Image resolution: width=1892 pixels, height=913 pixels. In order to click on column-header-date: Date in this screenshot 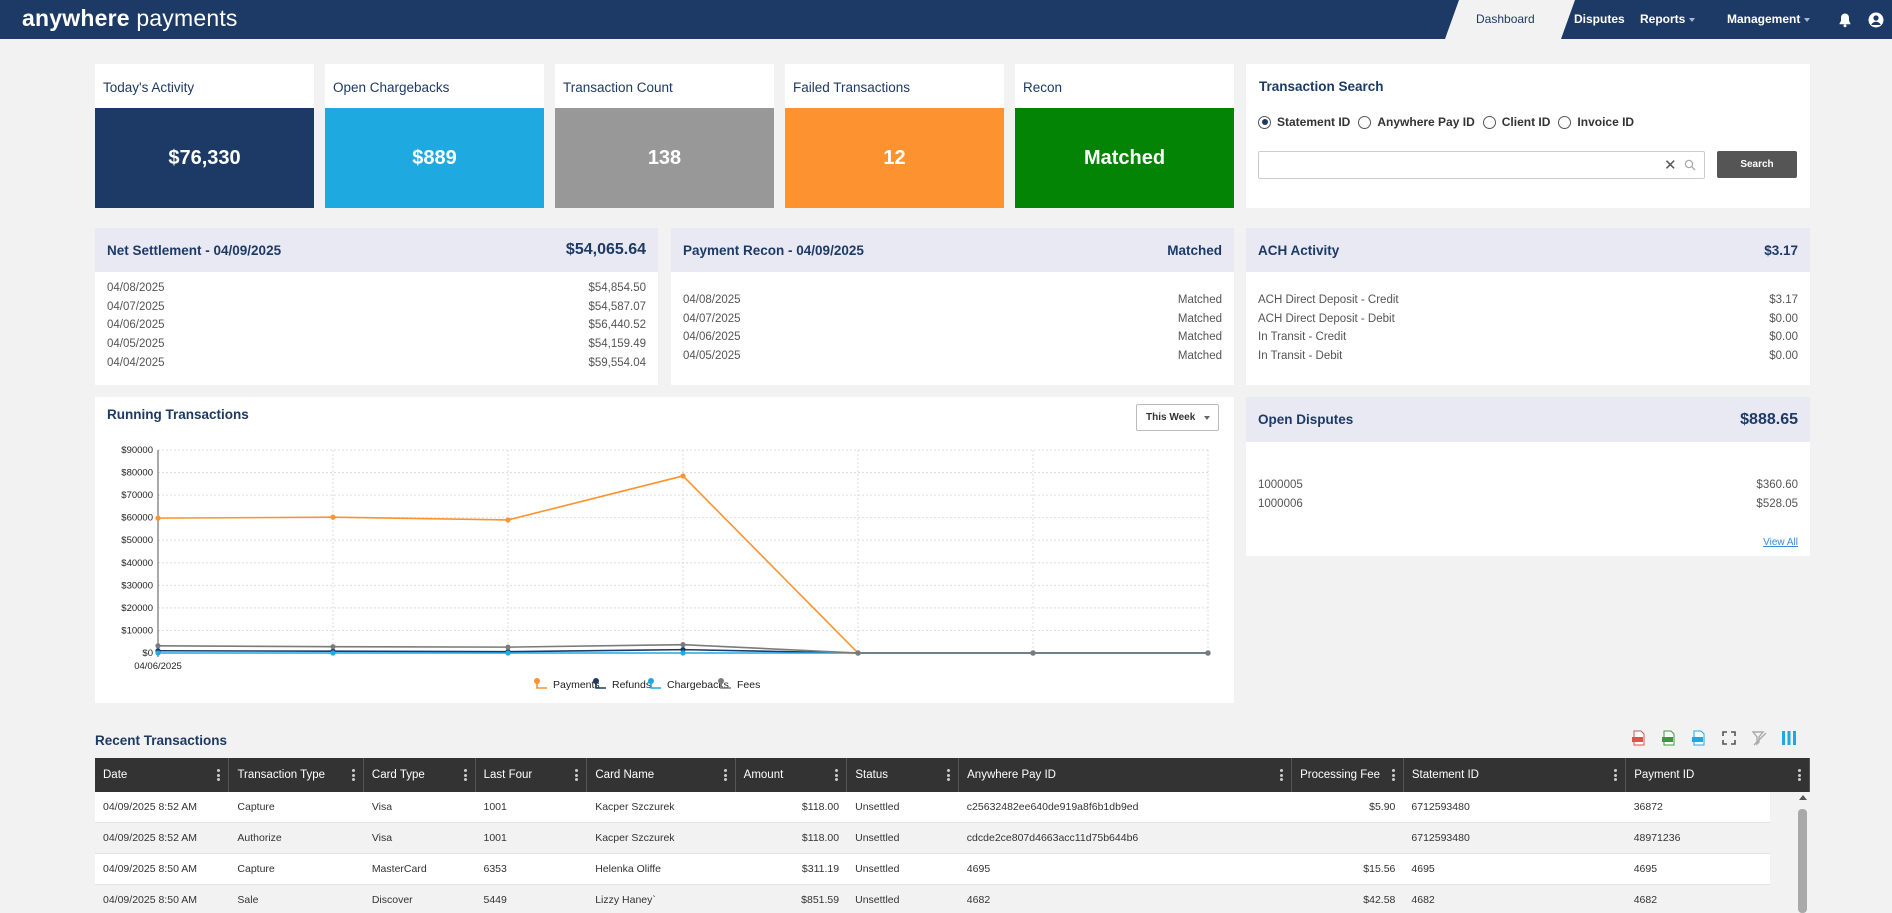, I will do `click(162, 775)`.